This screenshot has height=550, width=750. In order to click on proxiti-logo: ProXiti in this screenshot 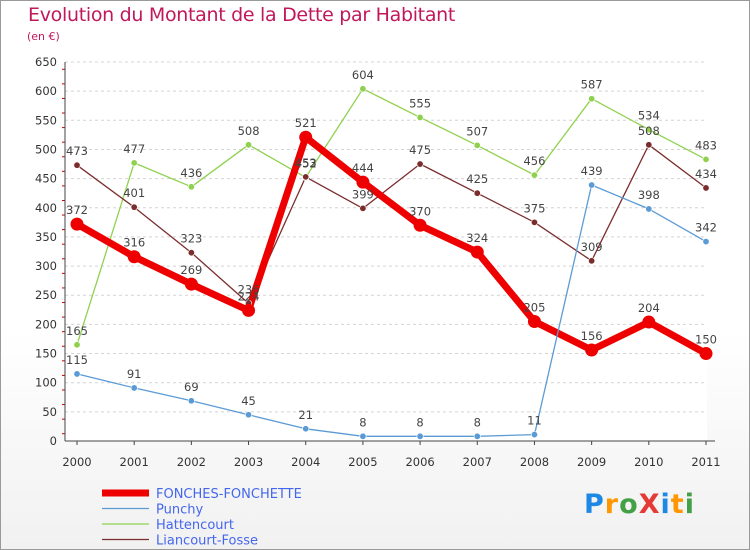, I will do `click(639, 504)`.